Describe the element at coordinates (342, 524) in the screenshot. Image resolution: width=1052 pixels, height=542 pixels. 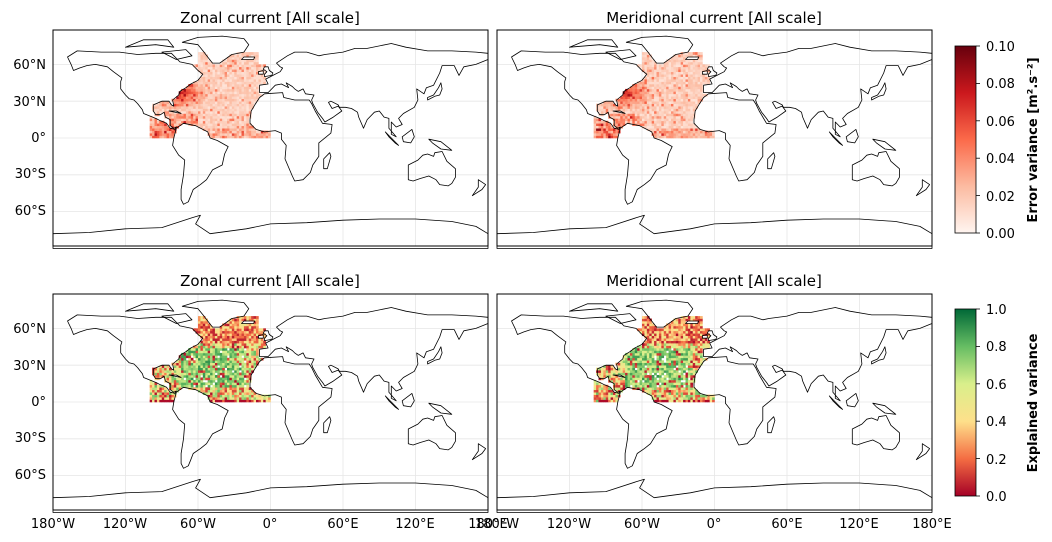
I see `xtick-label: 60°E` at that location.